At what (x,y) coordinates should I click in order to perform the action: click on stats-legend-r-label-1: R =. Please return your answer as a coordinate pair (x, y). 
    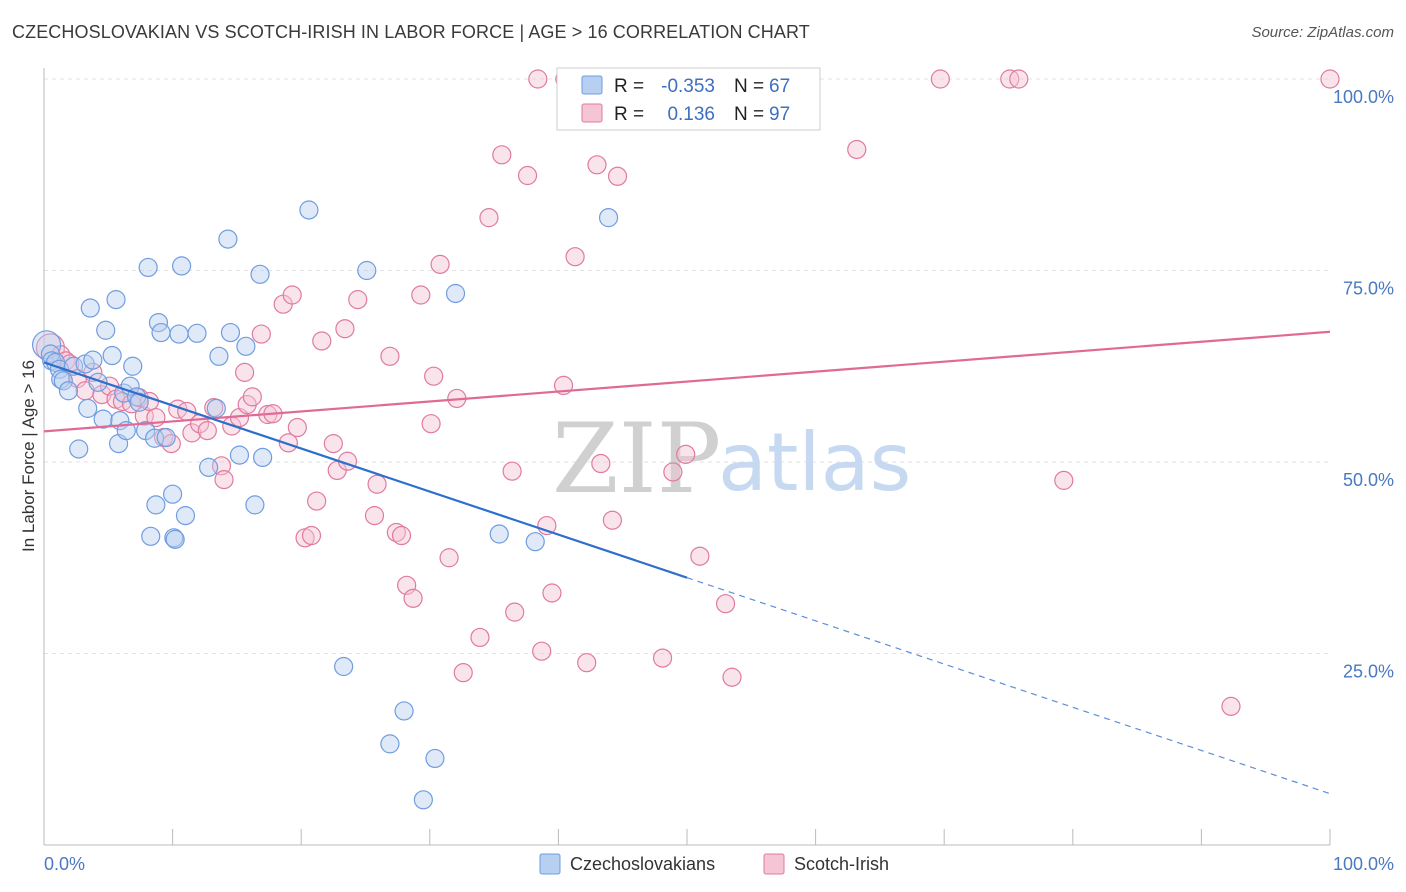
    Looking at the image, I should click on (629, 86).